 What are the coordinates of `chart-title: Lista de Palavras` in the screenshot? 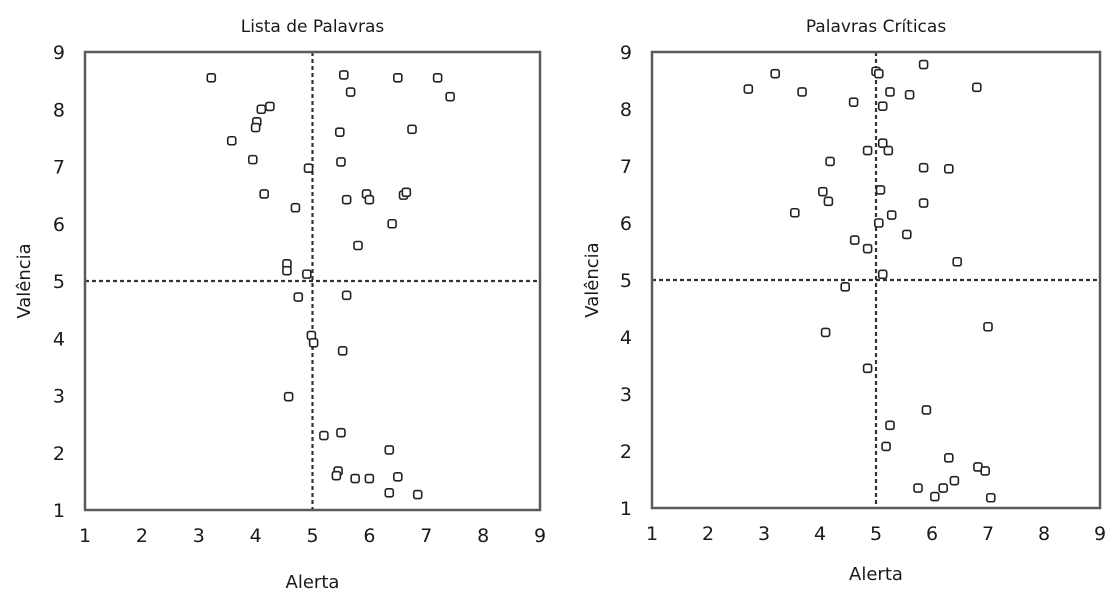 It's located at (313, 27).